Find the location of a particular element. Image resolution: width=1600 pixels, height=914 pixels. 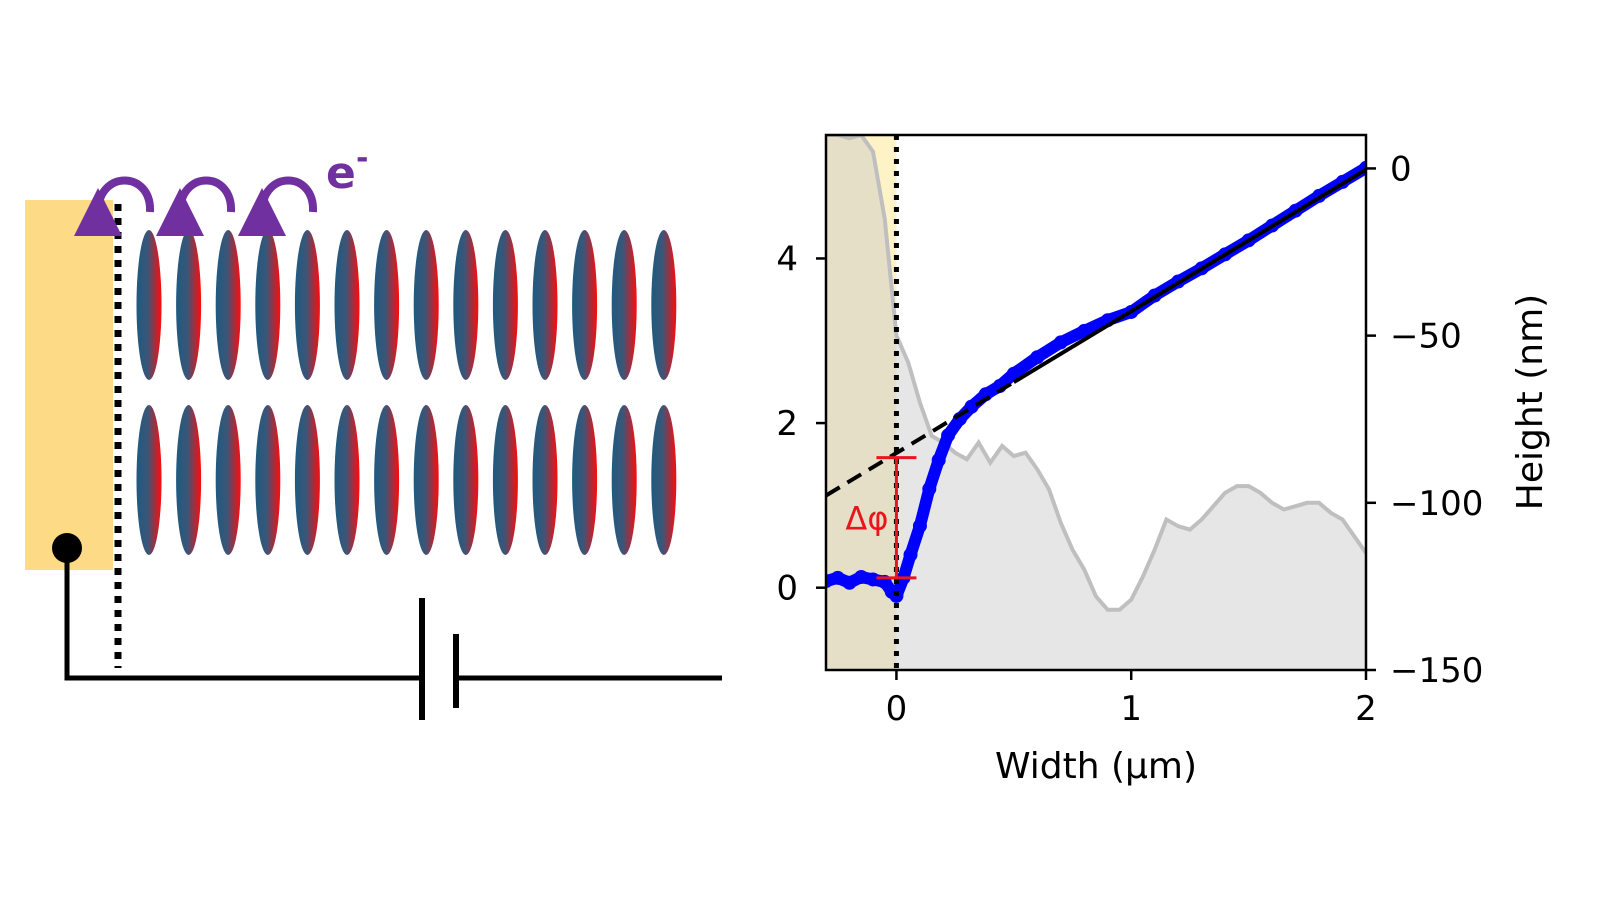

y-tick-label: 0 is located at coordinates (787, 589).